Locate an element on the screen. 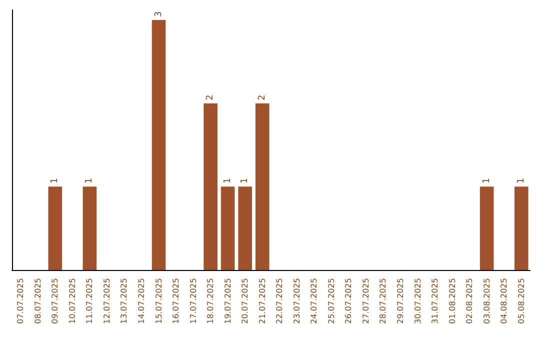  x-tick-label: 15.07.2025 is located at coordinates (159, 301).